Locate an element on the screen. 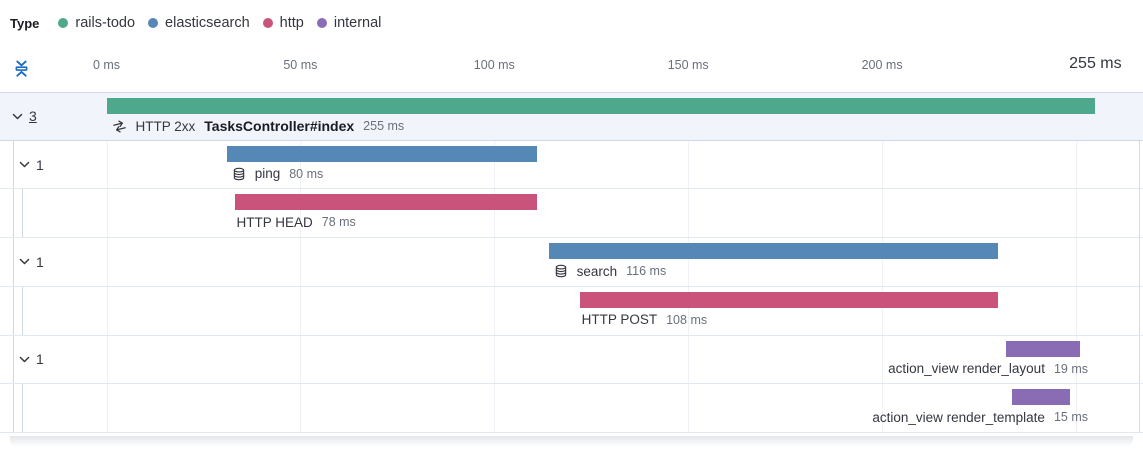  expand-toggle-search: 1 is located at coordinates (31, 262).